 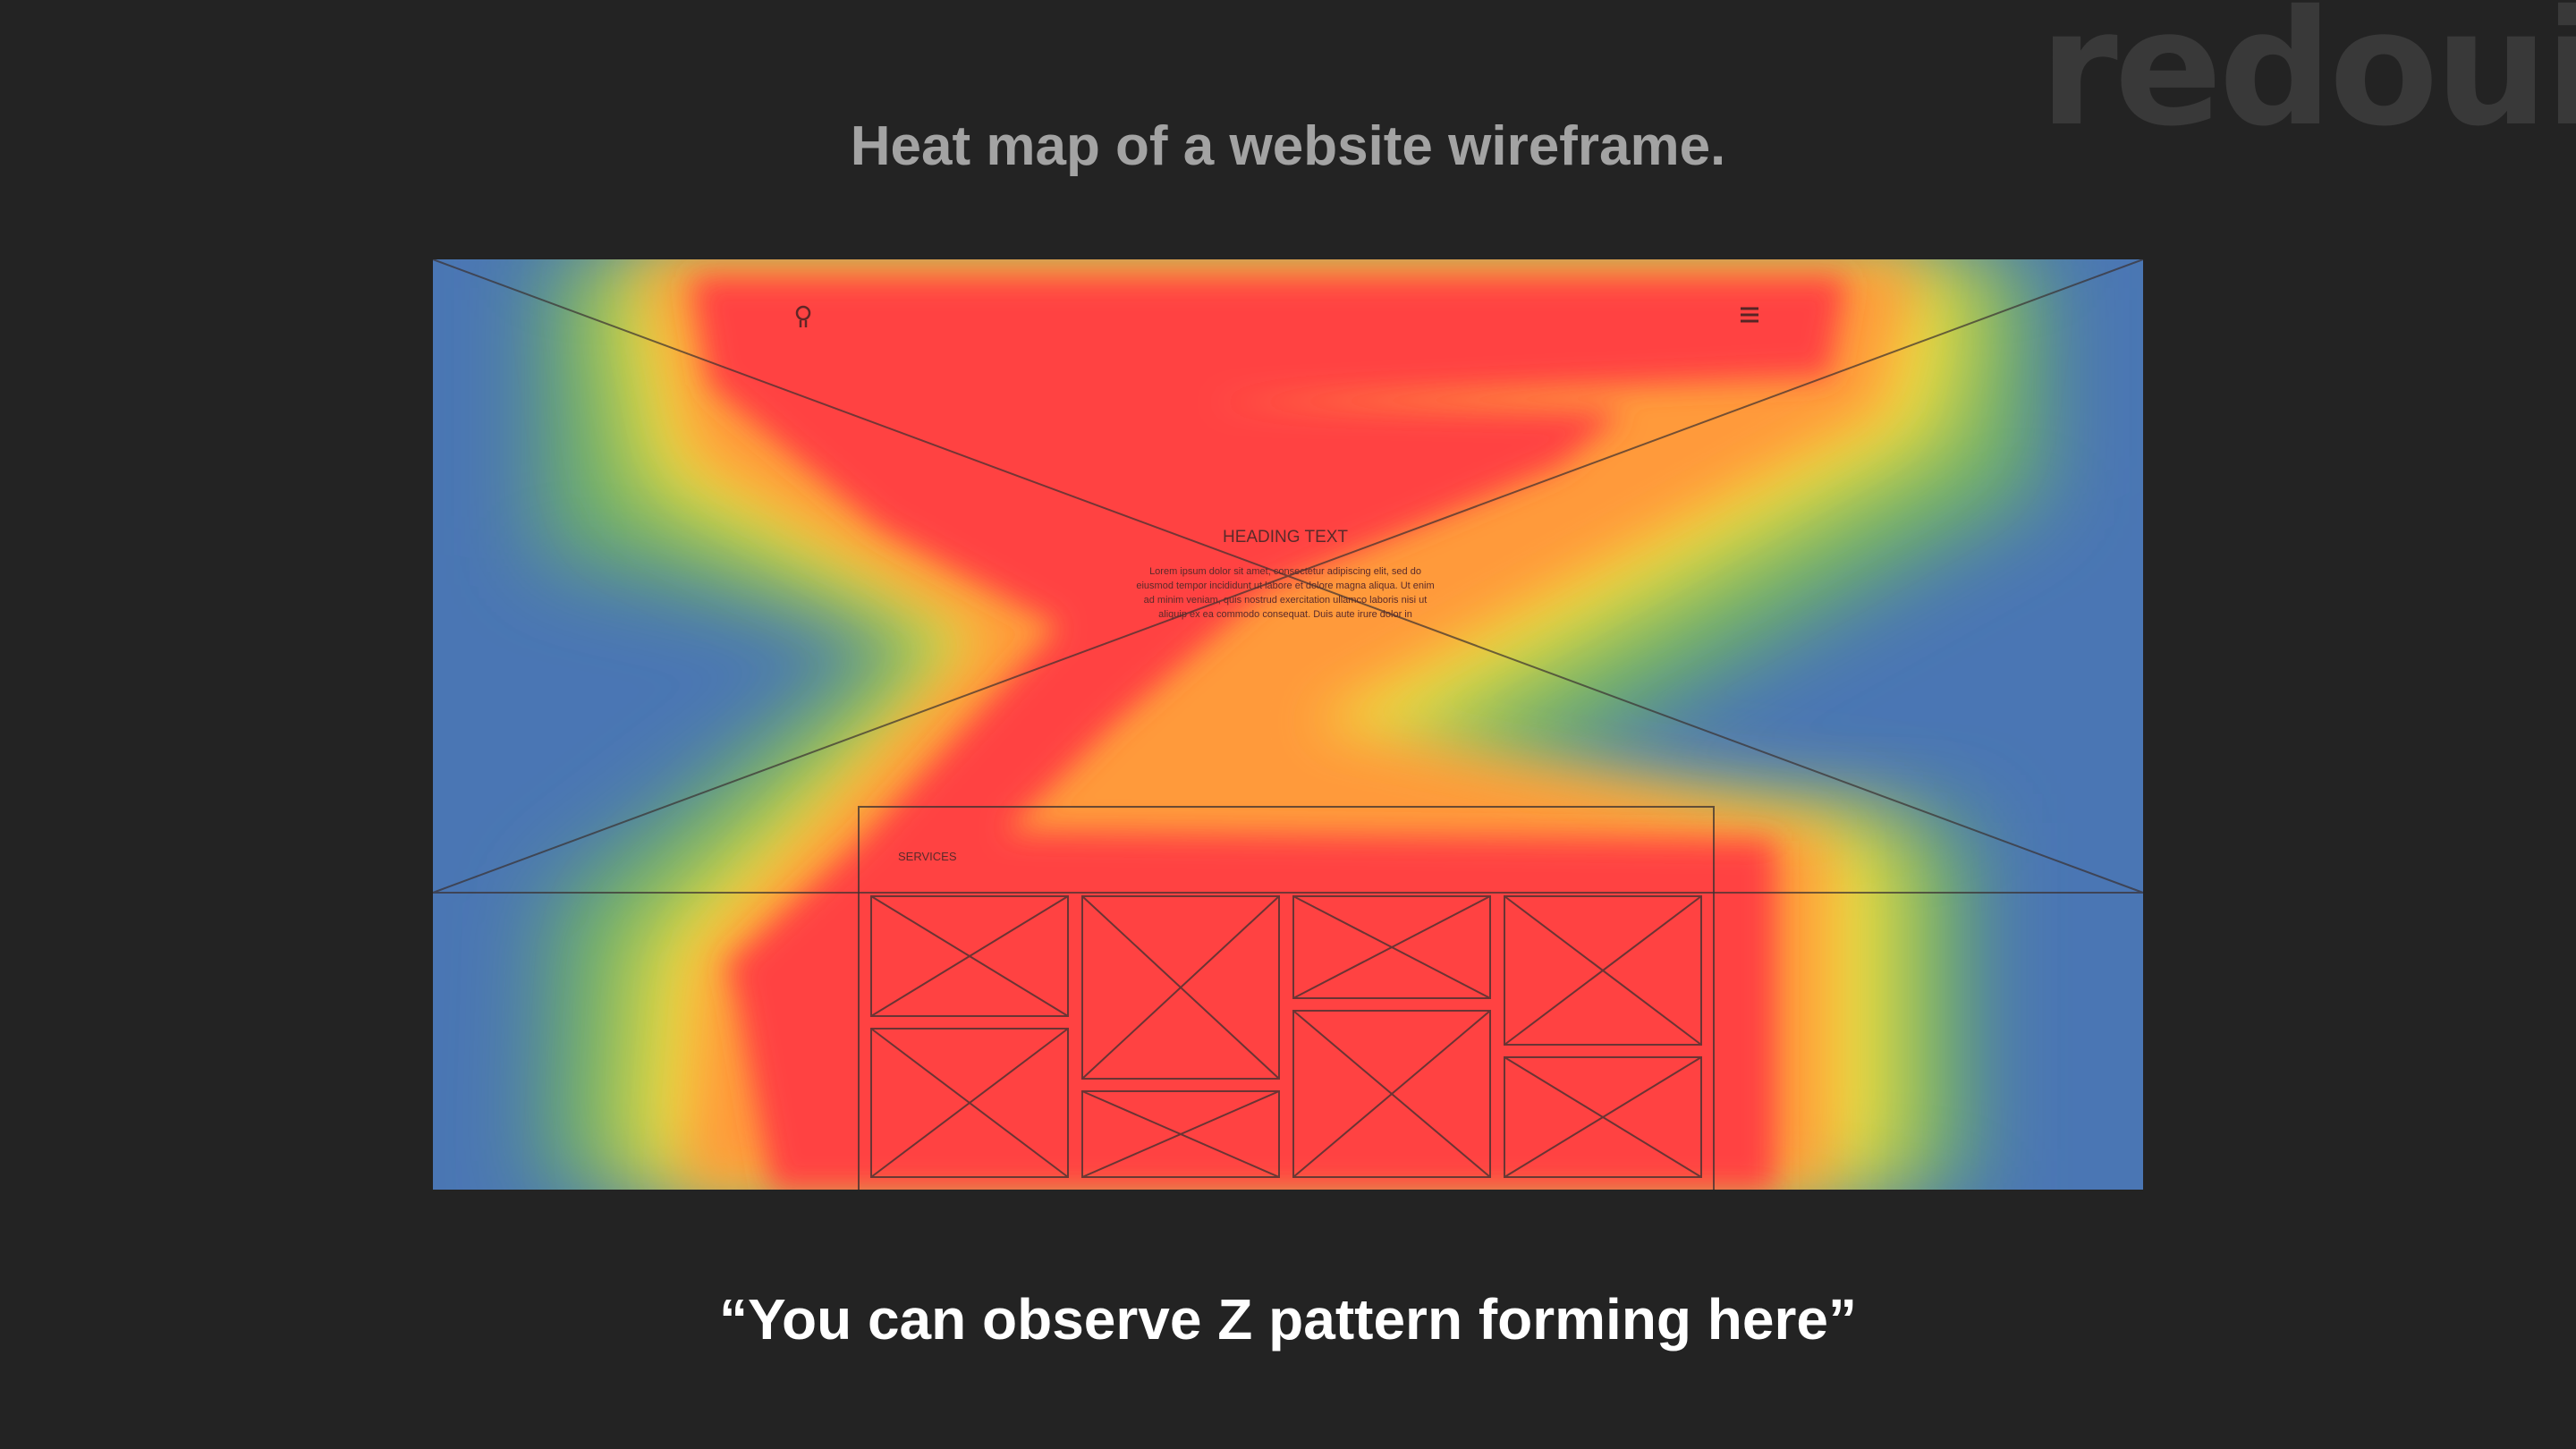 I want to click on hamburger-menu-icon, so click(x=1749, y=315).